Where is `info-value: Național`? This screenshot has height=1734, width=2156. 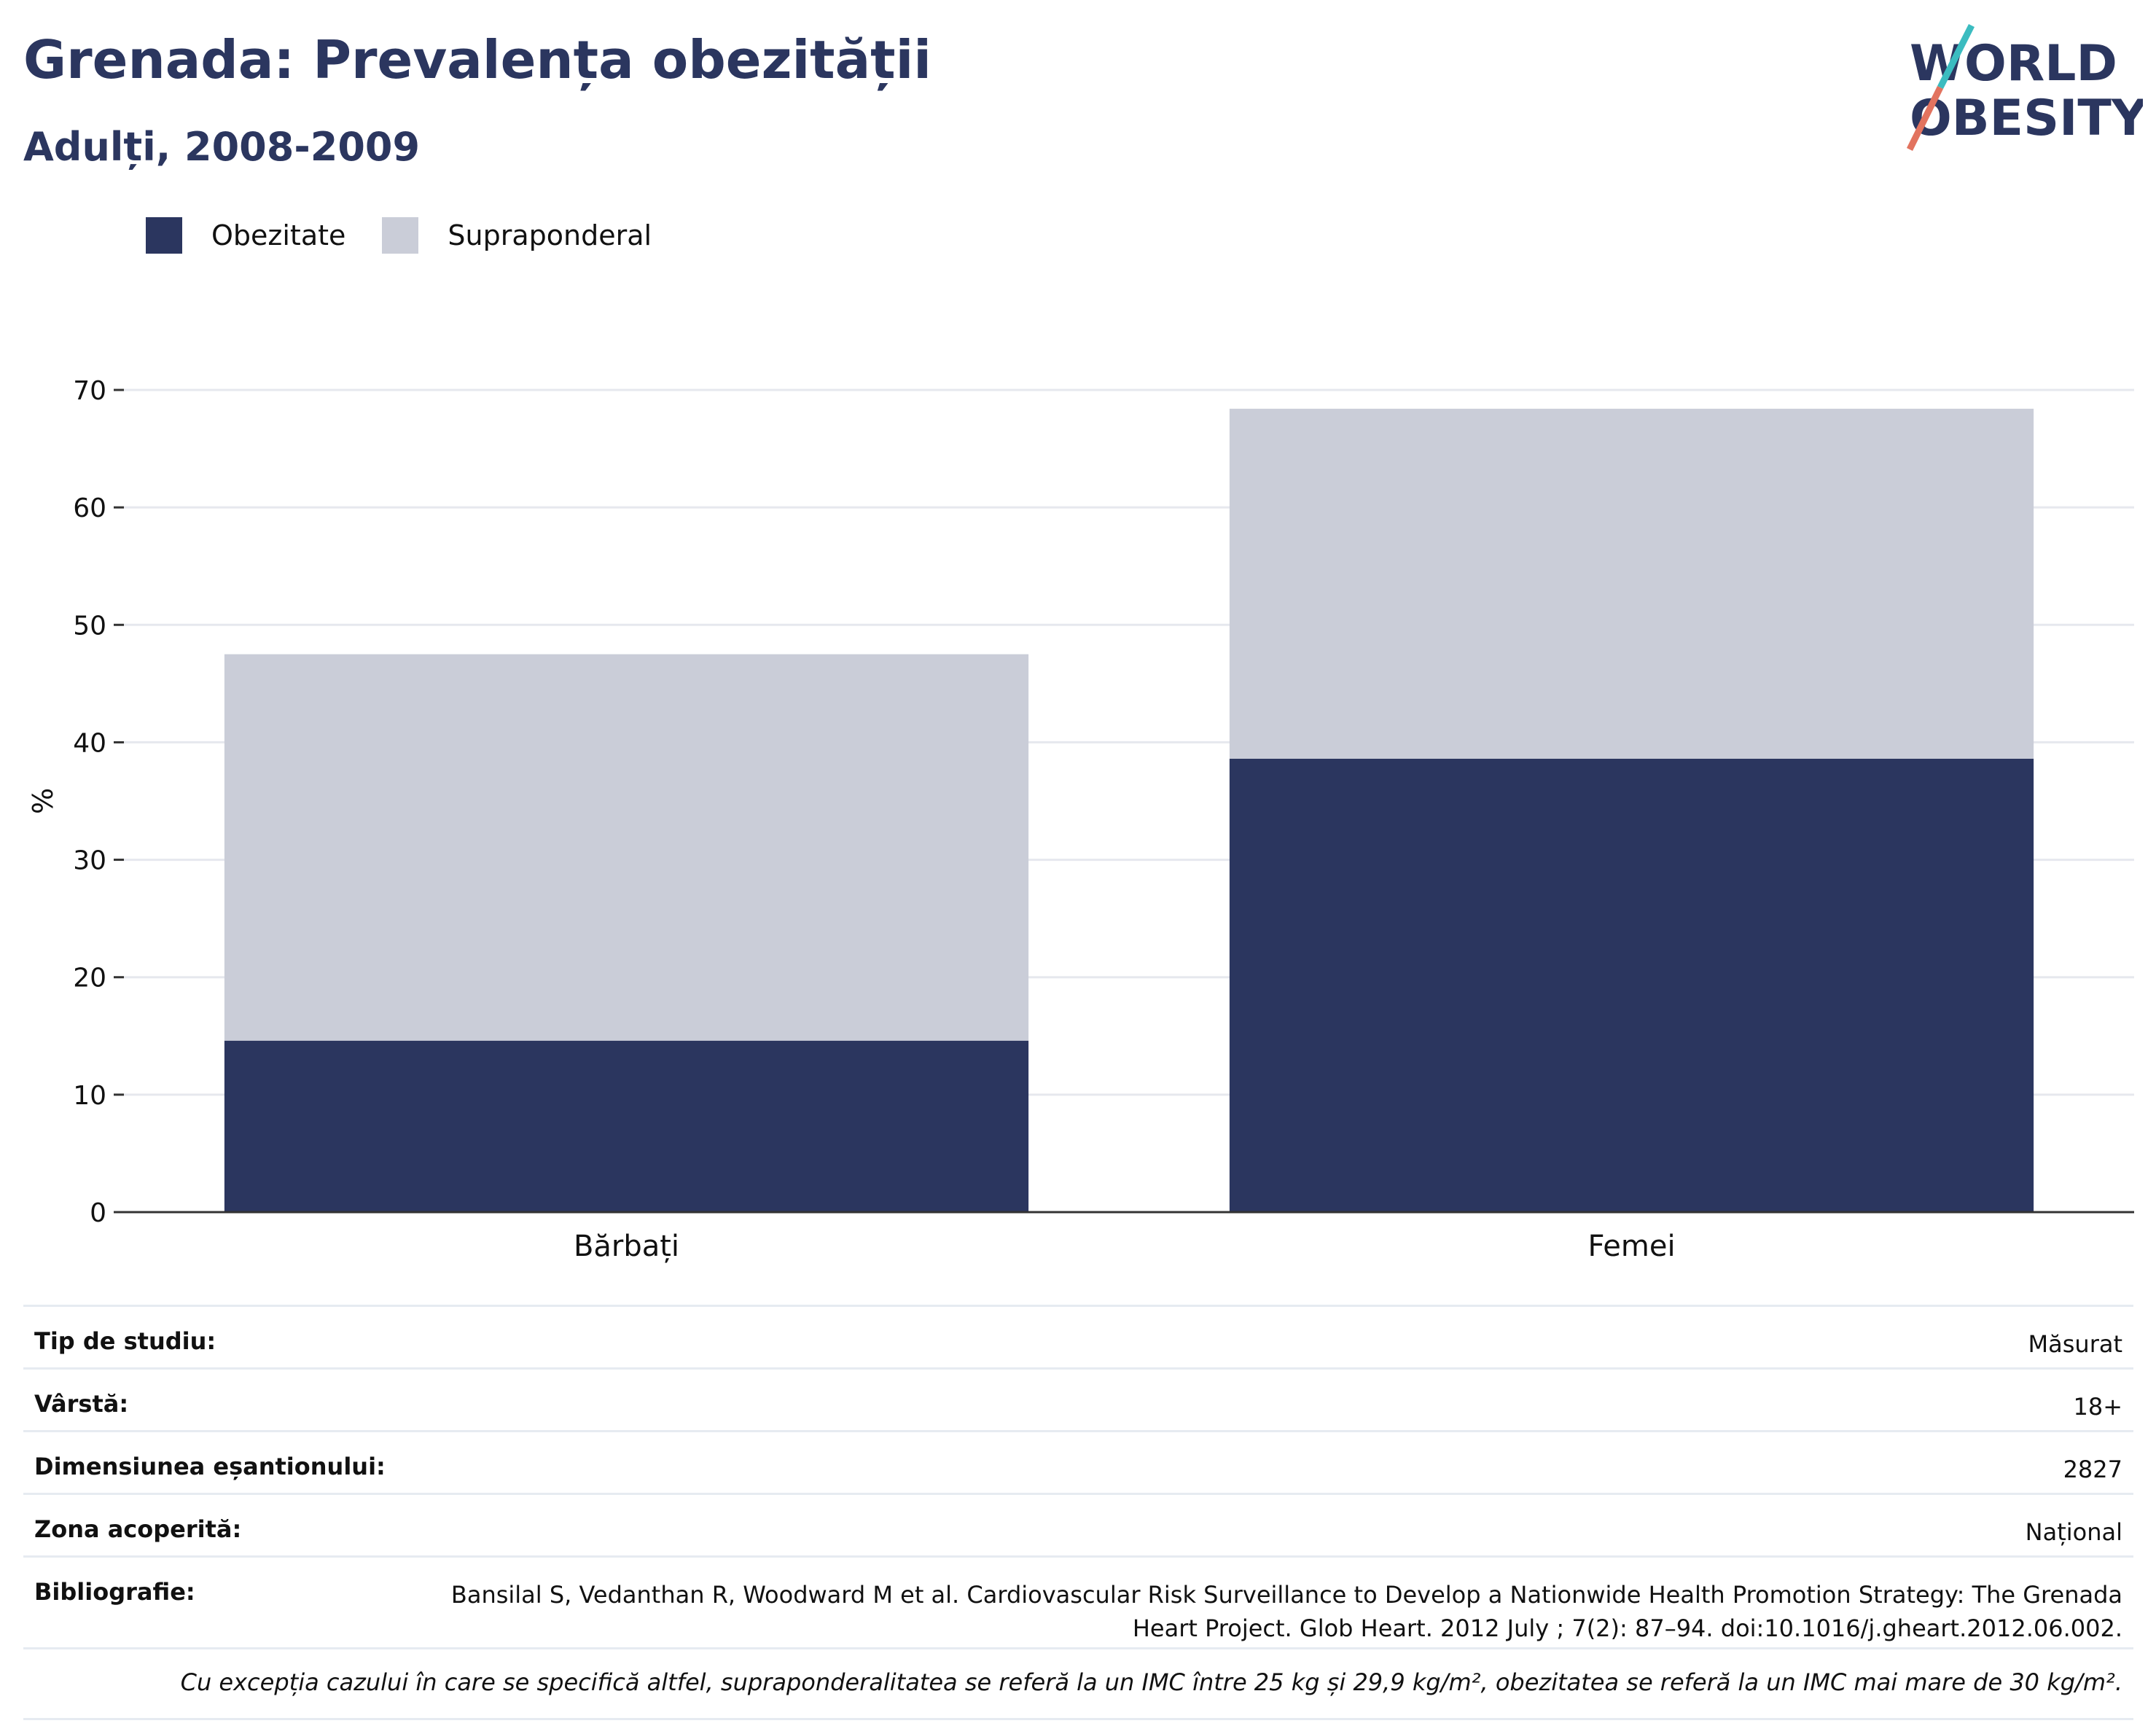
info-value: Național is located at coordinates (2073, 1532).